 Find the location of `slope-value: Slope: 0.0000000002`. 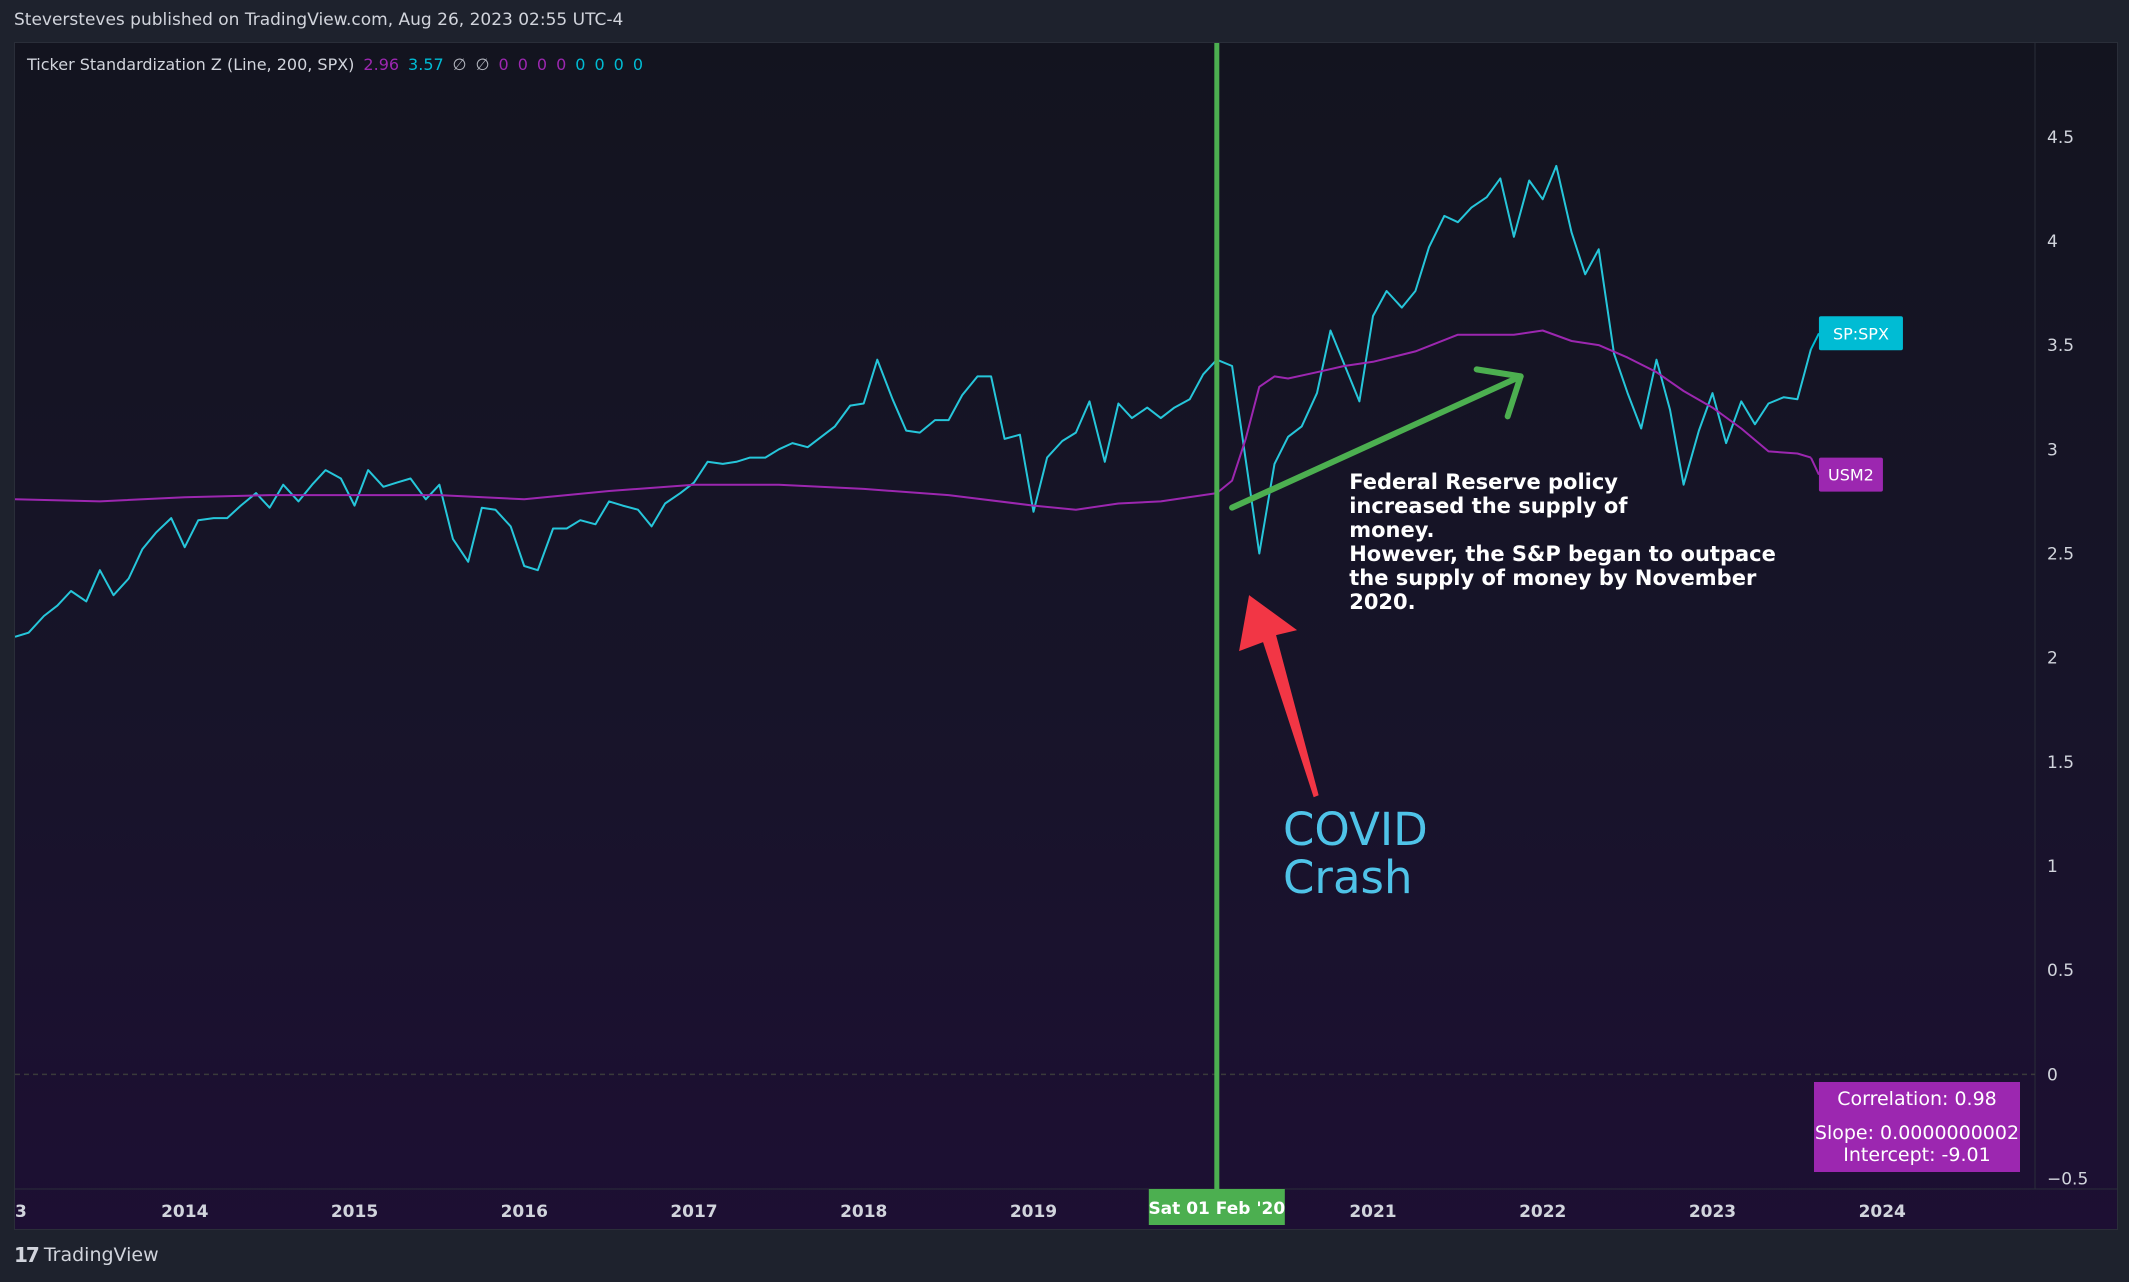

slope-value: Slope: 0.0000000002 is located at coordinates (1917, 1133).